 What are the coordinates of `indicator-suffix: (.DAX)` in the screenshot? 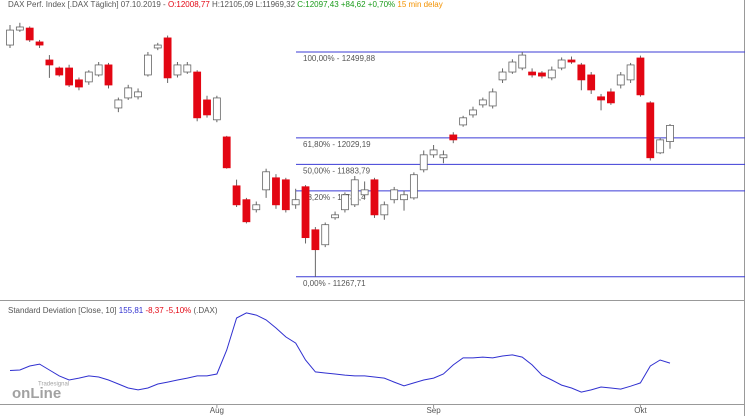 It's located at (206, 310).